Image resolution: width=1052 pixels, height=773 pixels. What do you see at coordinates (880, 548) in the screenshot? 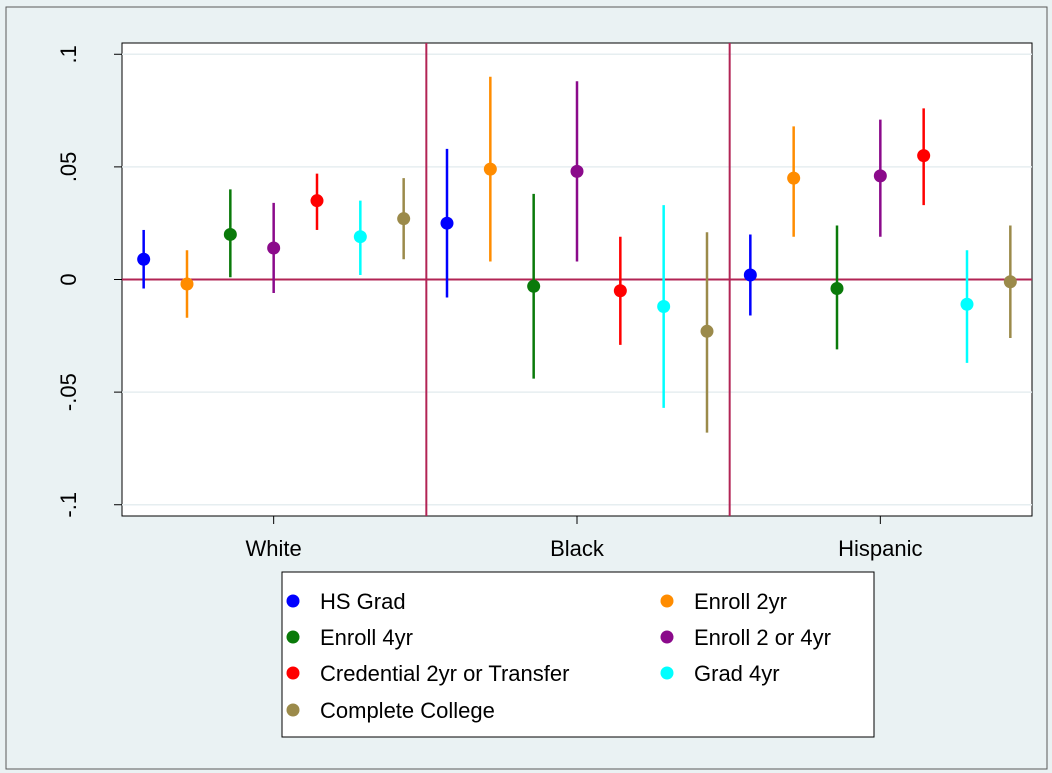
I see `x-tick-label: Hispanic` at bounding box center [880, 548].